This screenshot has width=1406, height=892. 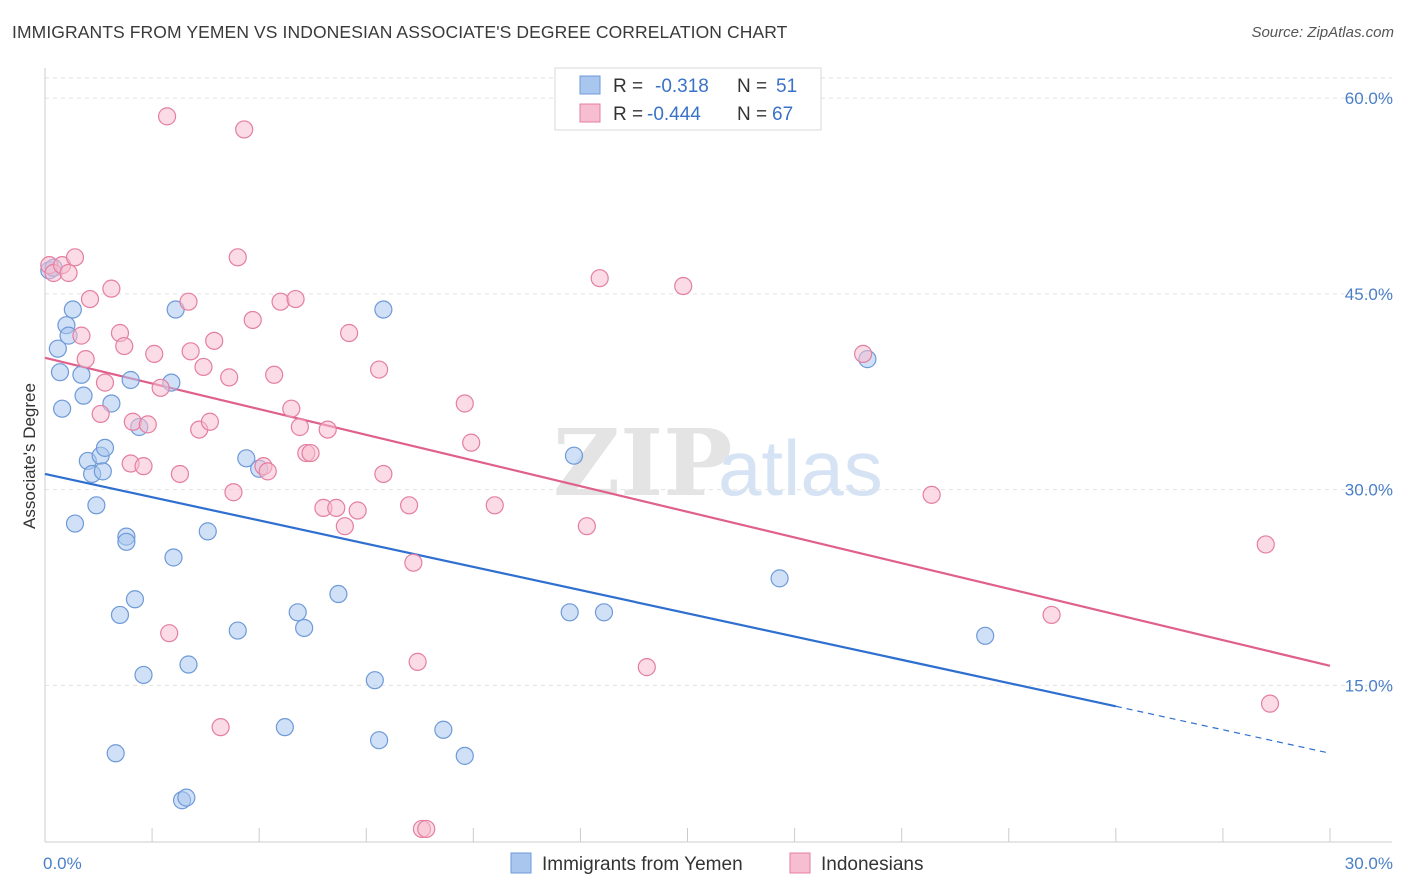 What do you see at coordinates (1369, 98) in the screenshot?
I see `y-tick-label: 60.0%` at bounding box center [1369, 98].